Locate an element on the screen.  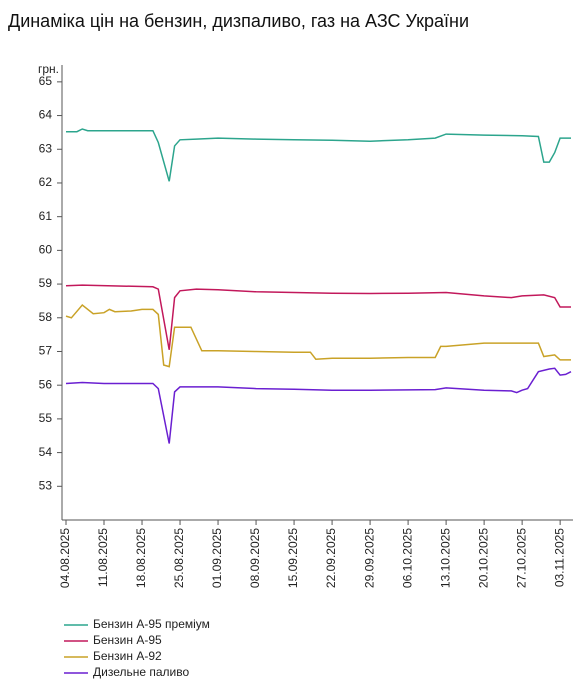
y-tick-label: 60 is located at coordinates (46, 250).